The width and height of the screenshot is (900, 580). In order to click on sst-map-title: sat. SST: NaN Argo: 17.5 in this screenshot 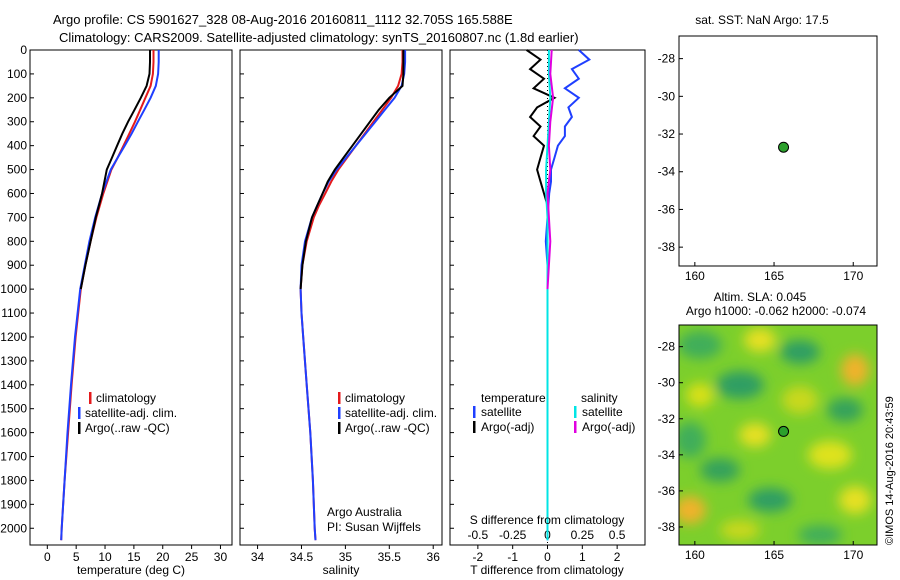, I will do `click(762, 20)`.